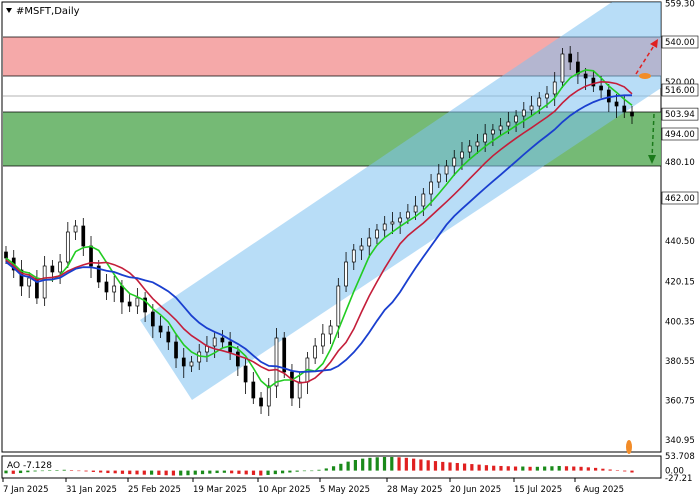 The height and width of the screenshot is (504, 700). I want to click on chart-title: #MSFT,Daily, so click(48, 11).